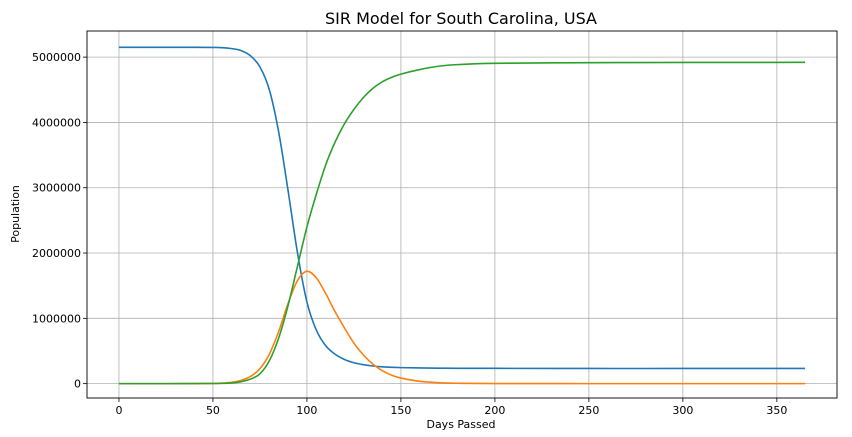 The height and width of the screenshot is (437, 852). Describe the element at coordinates (56, 188) in the screenshot. I see `y-tick-label: 3000000` at that location.